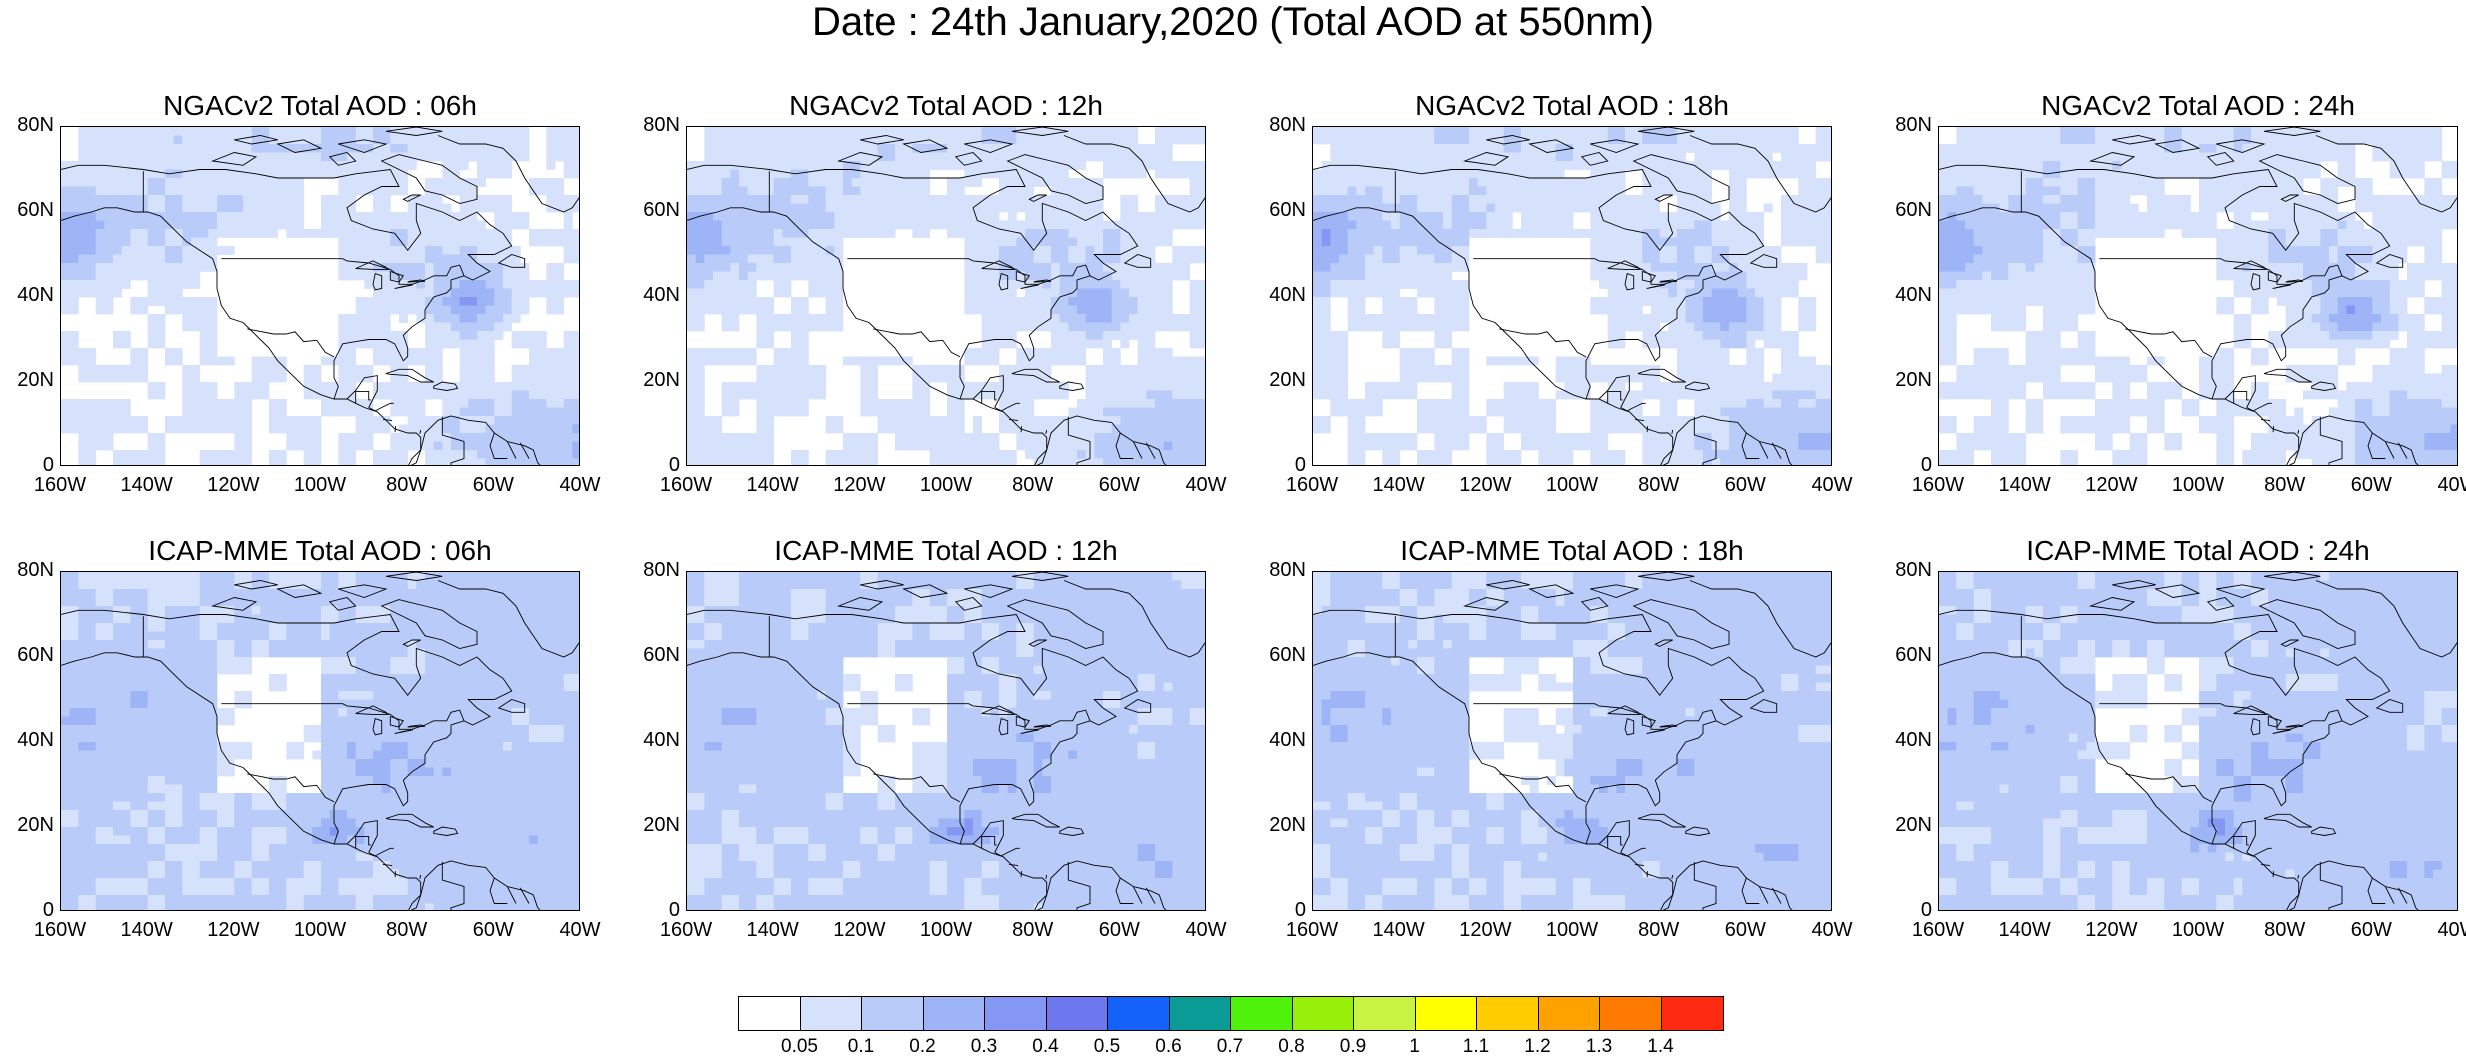 The width and height of the screenshot is (2466, 1058). What do you see at coordinates (861, 1047) in the screenshot?
I see `colorbar-label: 0.1` at bounding box center [861, 1047].